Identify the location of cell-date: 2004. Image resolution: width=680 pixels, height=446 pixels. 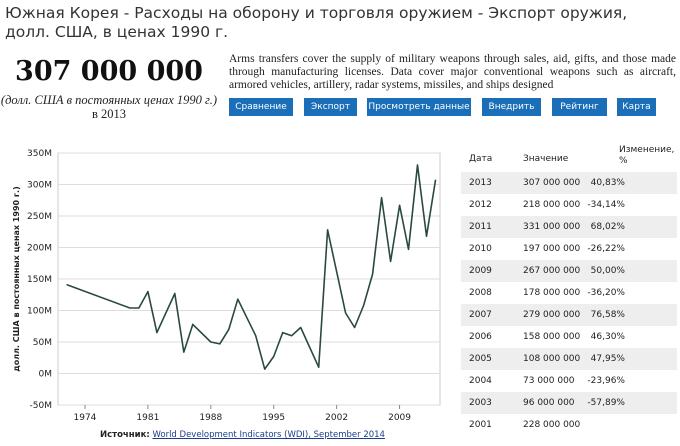
(480, 381).